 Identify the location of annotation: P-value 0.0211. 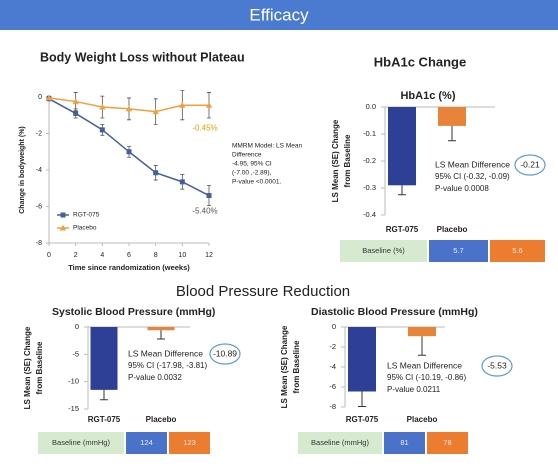
(414, 389).